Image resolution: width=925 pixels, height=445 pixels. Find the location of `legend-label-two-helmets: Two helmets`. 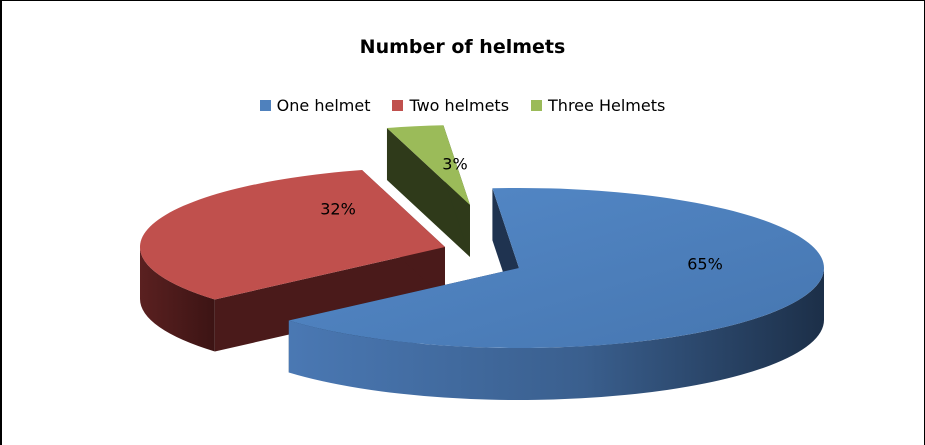

legend-label-two-helmets: Two helmets is located at coordinates (459, 105).